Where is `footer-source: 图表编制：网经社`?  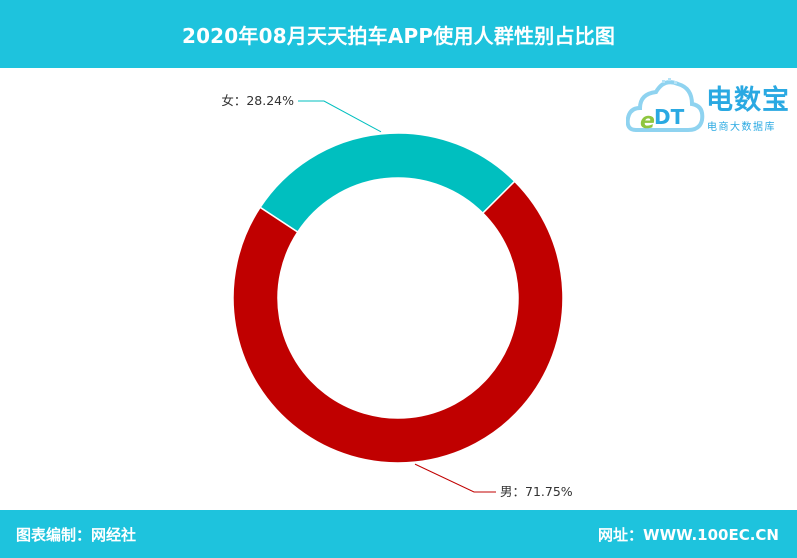 footer-source: 图表编制：网经社 is located at coordinates (76, 535).